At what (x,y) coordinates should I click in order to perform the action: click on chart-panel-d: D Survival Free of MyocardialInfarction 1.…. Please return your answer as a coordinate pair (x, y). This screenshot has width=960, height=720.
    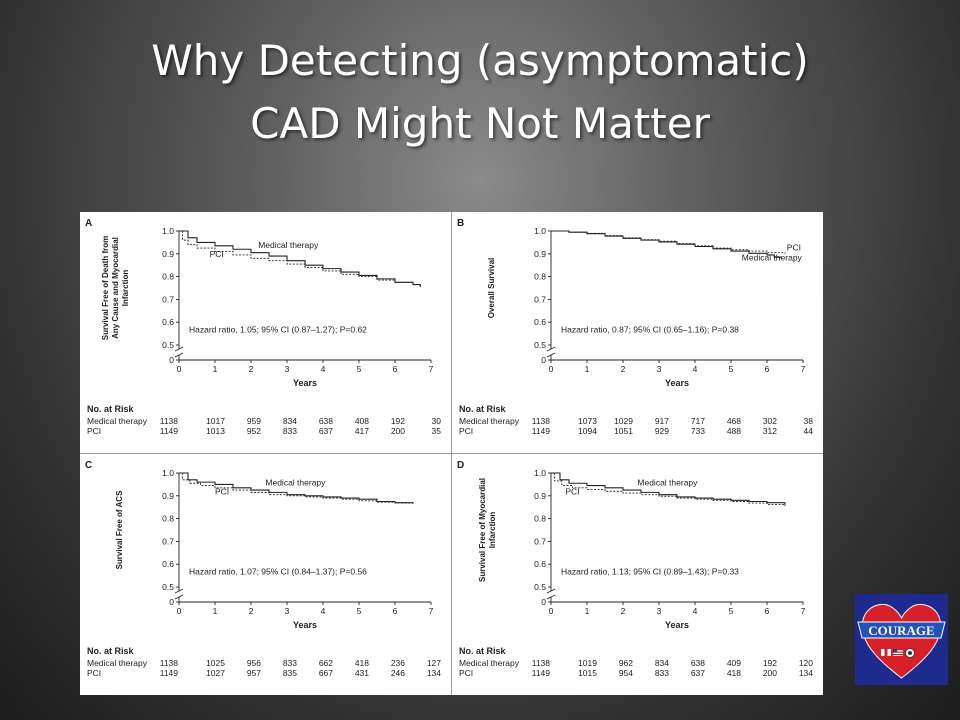
    Looking at the image, I should click on (635, 569).